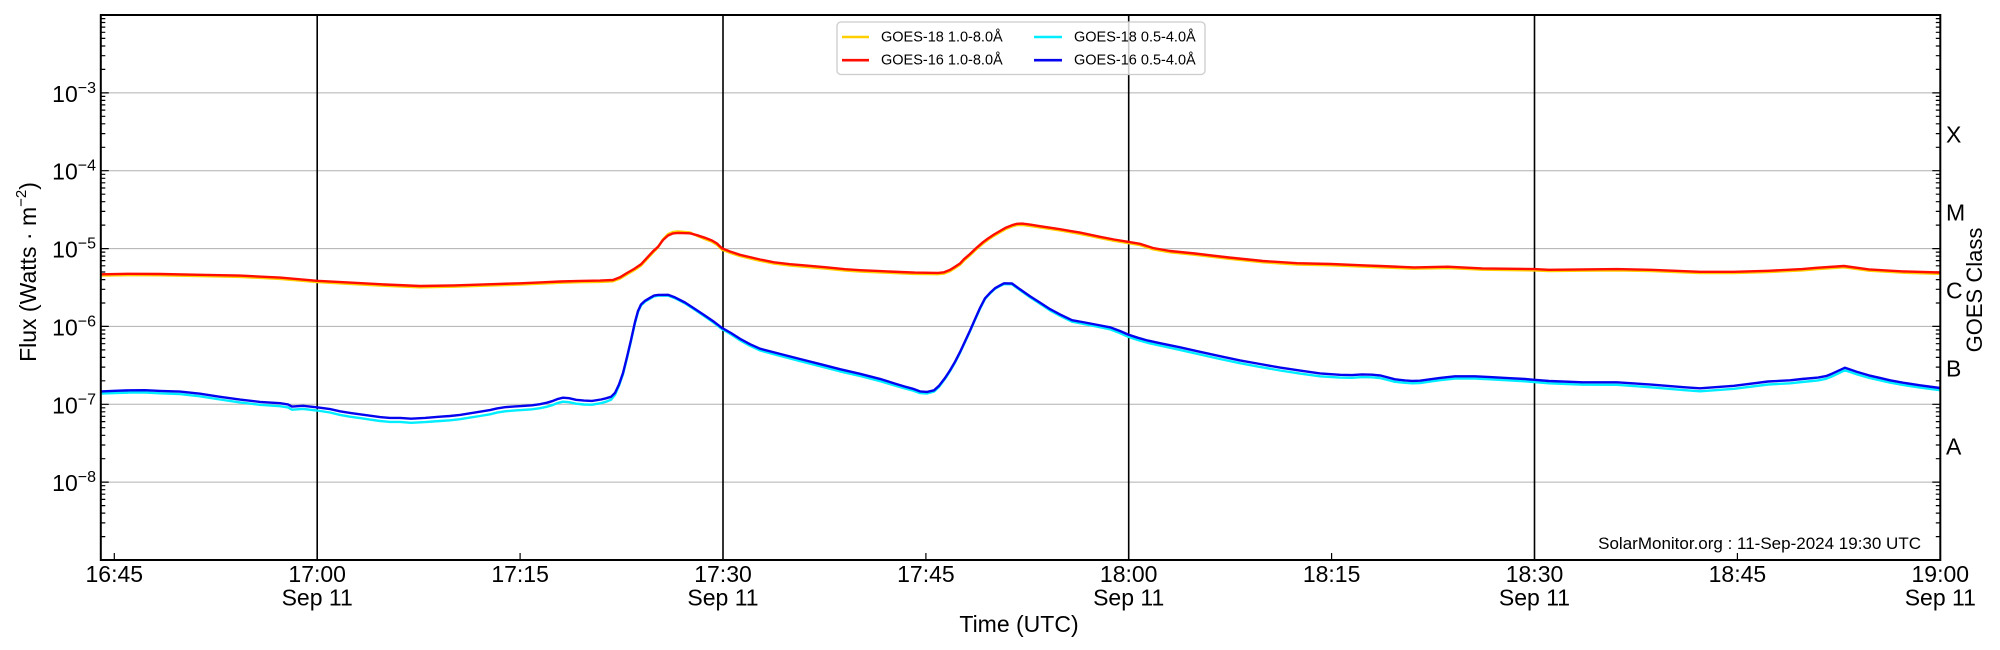  Describe the element at coordinates (1759, 543) in the screenshot. I see `svg-text:SolarMonitor.org : 11-Sep-2024: SolarMonitor.org : 11-Sep-2024 19:30 UTC` at that location.